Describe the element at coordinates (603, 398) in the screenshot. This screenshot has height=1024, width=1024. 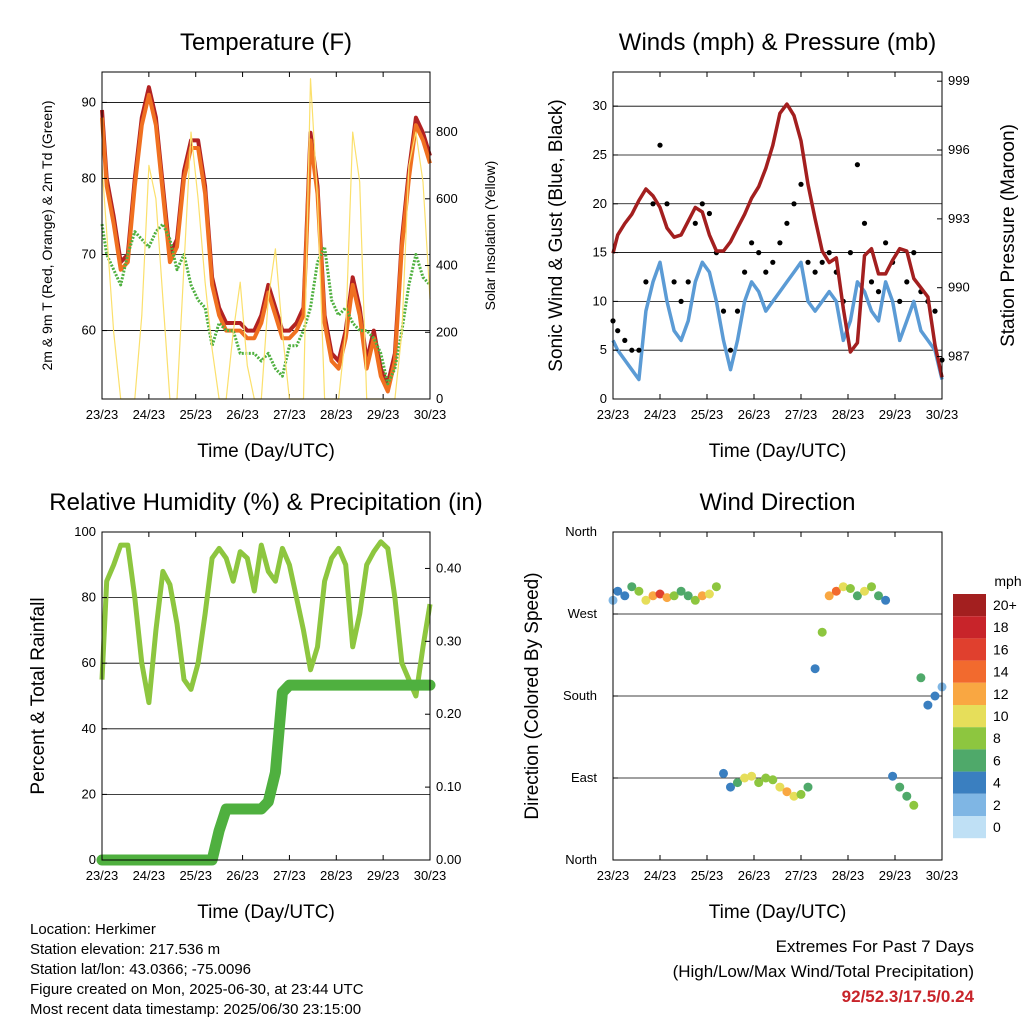
I see `y-tick-label: 0` at that location.